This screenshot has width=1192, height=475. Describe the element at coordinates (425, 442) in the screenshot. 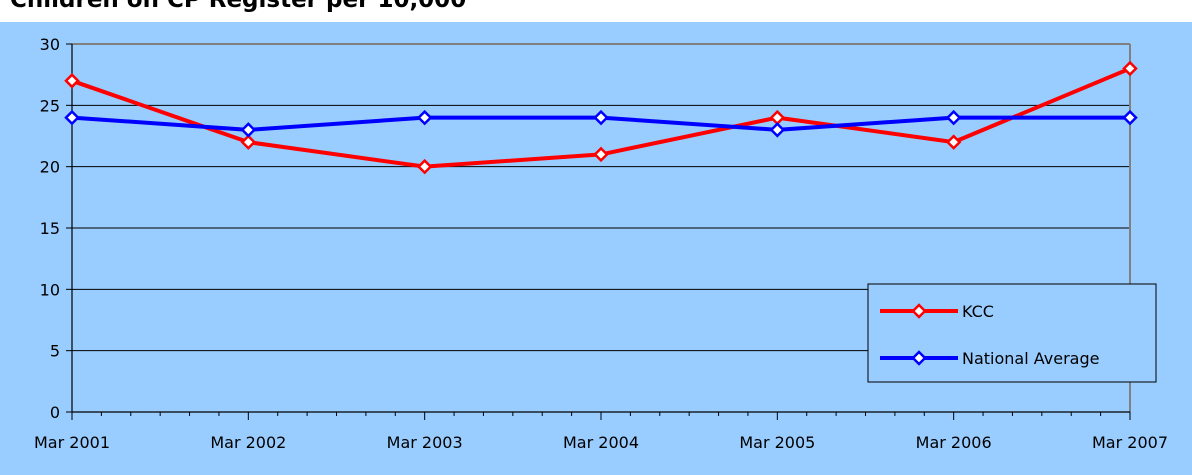

I see `x-tick-label: Mar 2003` at that location.